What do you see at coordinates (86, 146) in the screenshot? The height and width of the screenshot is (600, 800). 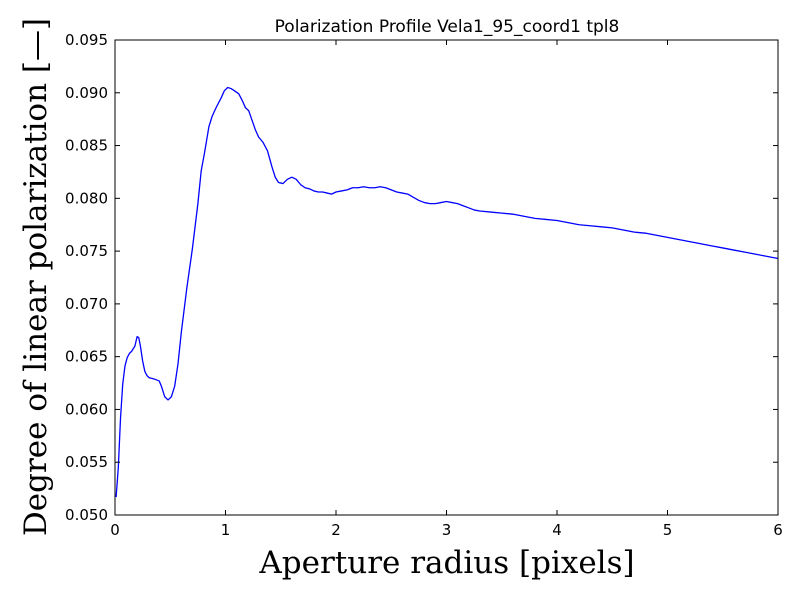 I see `y-tick-label: 0.085` at bounding box center [86, 146].